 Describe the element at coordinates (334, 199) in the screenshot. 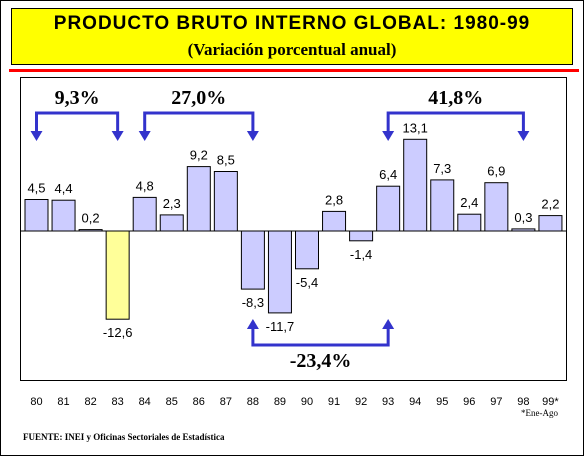

I see `value-label-91: 2,8` at that location.